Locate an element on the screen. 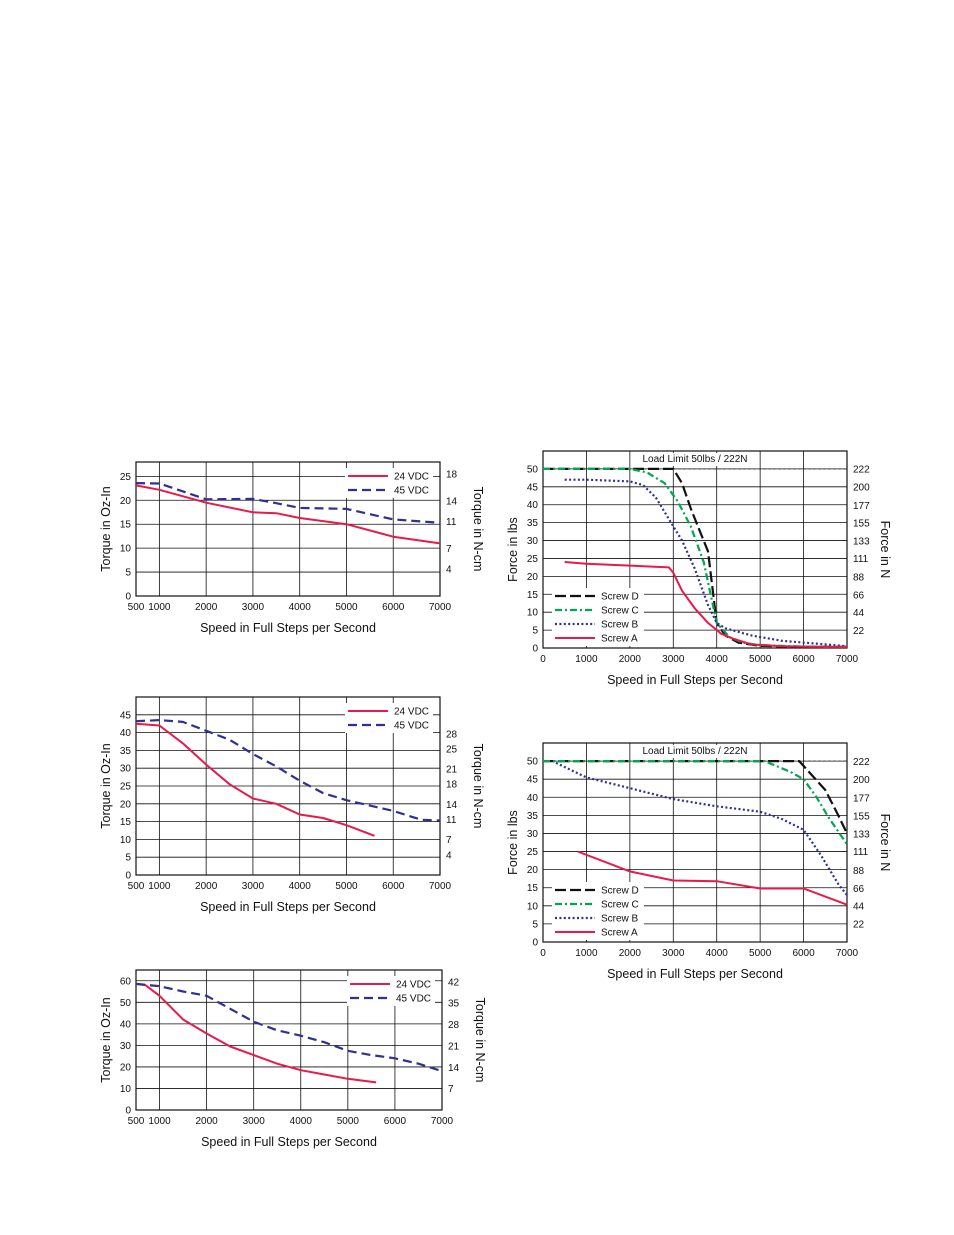  chart3-ytick-1: 10 is located at coordinates (126, 1089).